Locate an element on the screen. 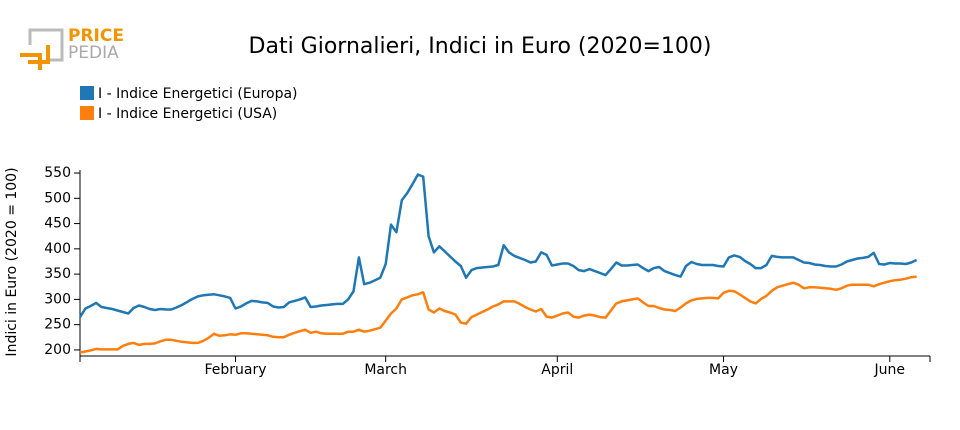 This screenshot has width=960, height=430. legend-label: I - Indice Energetici (Europa) is located at coordinates (198, 94).